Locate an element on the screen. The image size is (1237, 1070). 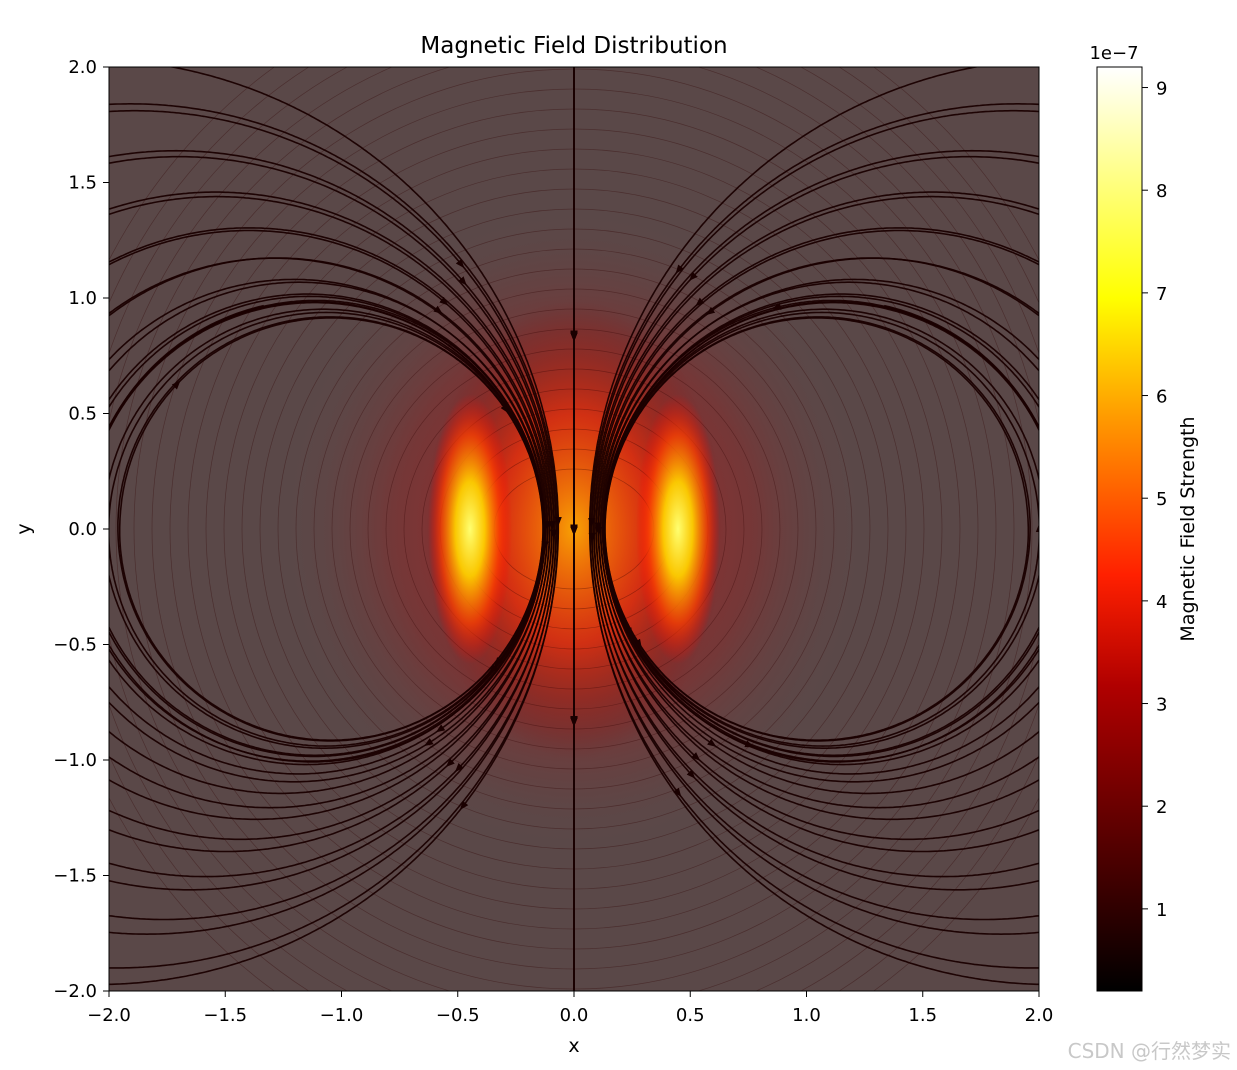
colorbar-tick-label: 9 is located at coordinates (1161, 89).